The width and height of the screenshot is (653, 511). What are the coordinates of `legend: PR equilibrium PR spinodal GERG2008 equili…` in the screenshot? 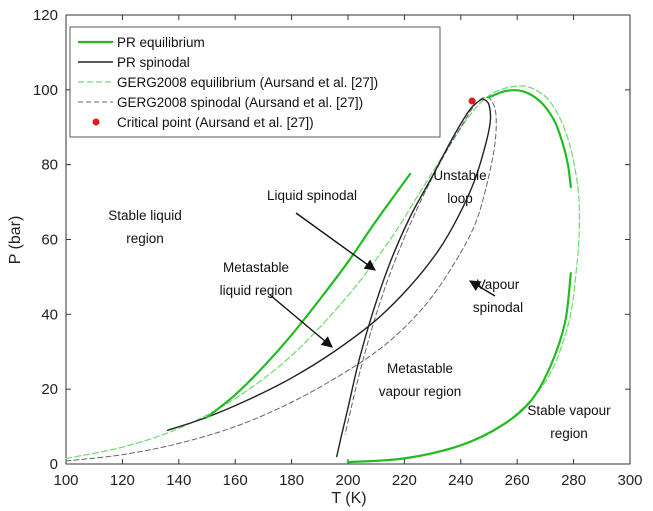 It's located at (255, 82).